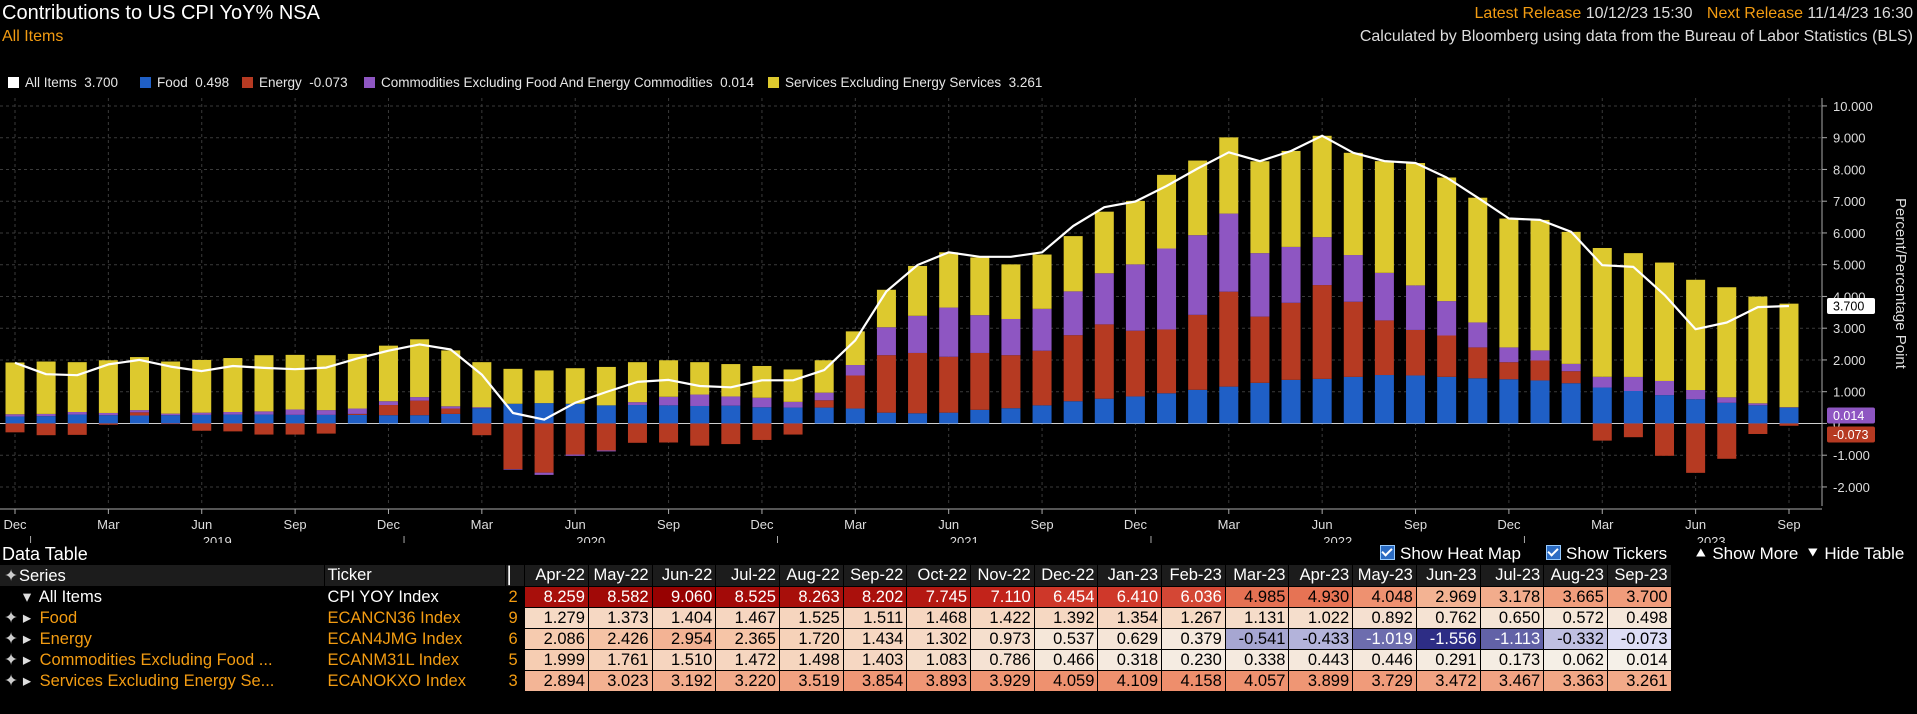 This screenshot has height=714, width=1917. I want to click on value-cell: 4.048, so click(1384, 597).